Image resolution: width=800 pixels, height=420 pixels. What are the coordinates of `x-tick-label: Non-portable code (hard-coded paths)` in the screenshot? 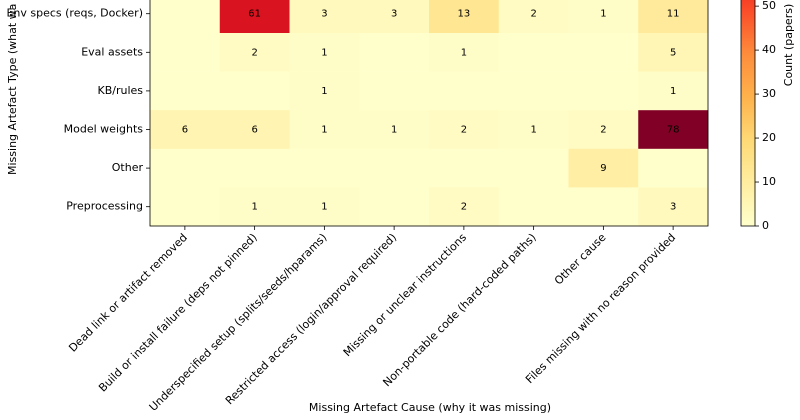 It's located at (459, 310).